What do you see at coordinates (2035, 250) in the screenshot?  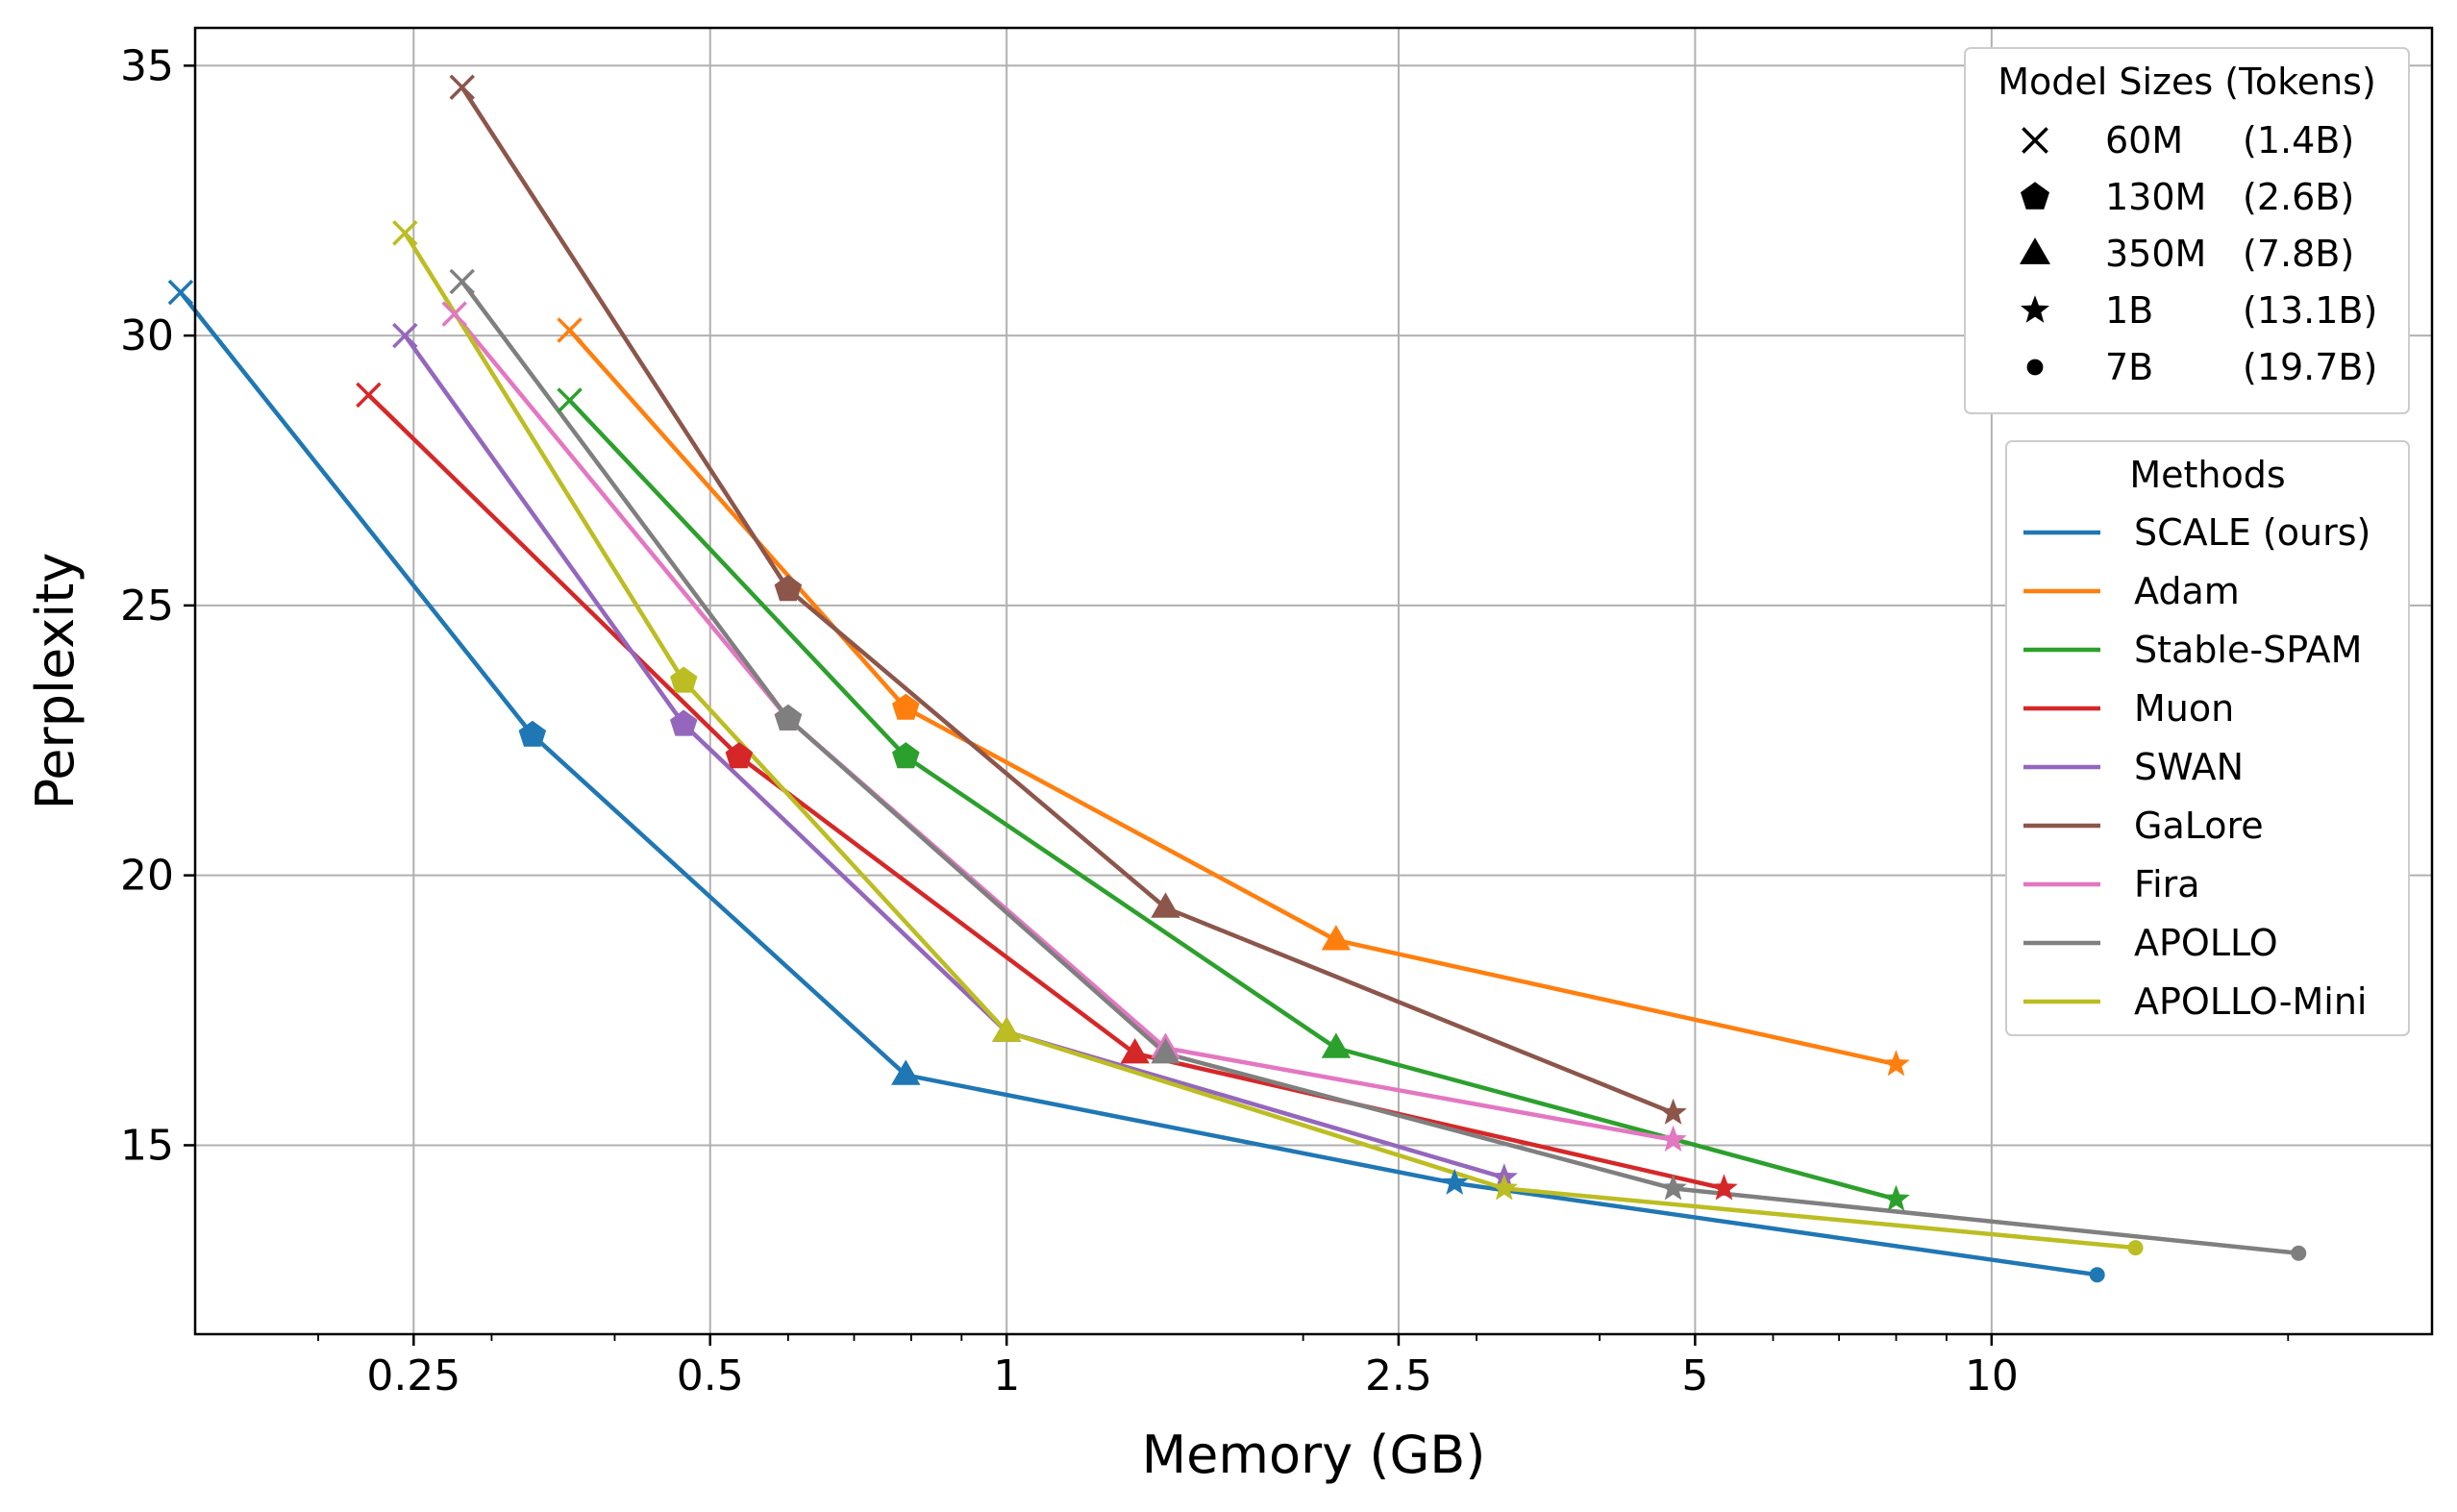 I see `marker-triangle` at bounding box center [2035, 250].